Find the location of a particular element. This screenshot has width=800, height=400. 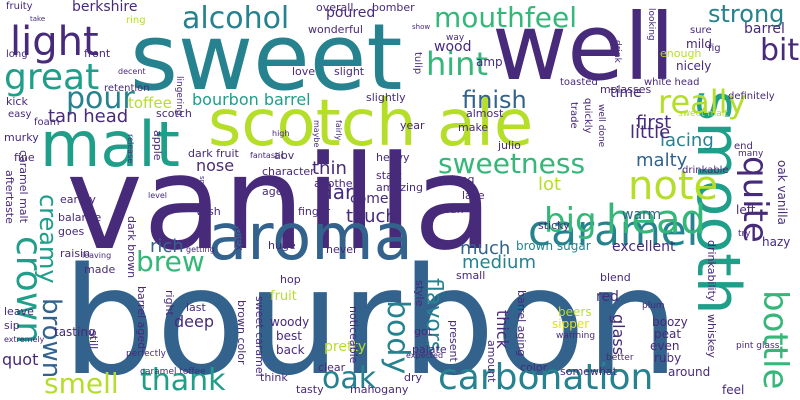

word-fantastic: fantastic is located at coordinates (267, 155).